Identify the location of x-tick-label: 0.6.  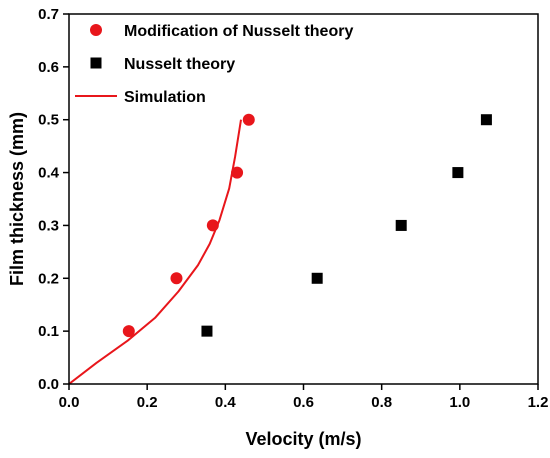
(303, 402).